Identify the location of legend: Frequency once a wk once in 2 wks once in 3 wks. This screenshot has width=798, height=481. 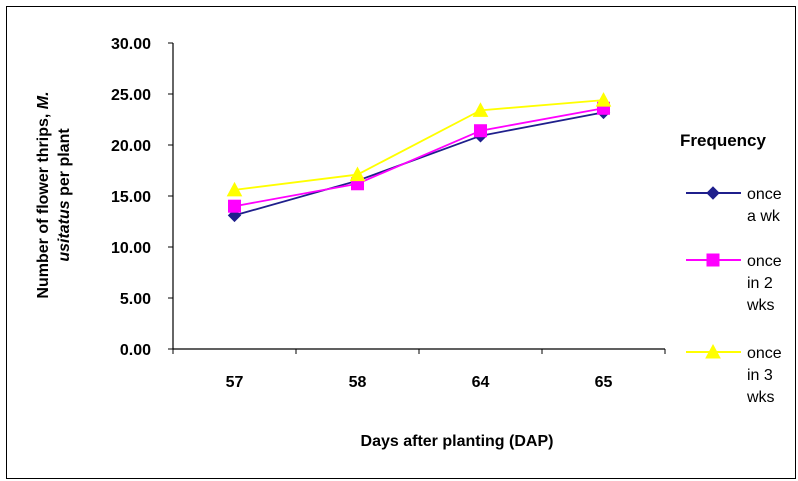
(731, 268).